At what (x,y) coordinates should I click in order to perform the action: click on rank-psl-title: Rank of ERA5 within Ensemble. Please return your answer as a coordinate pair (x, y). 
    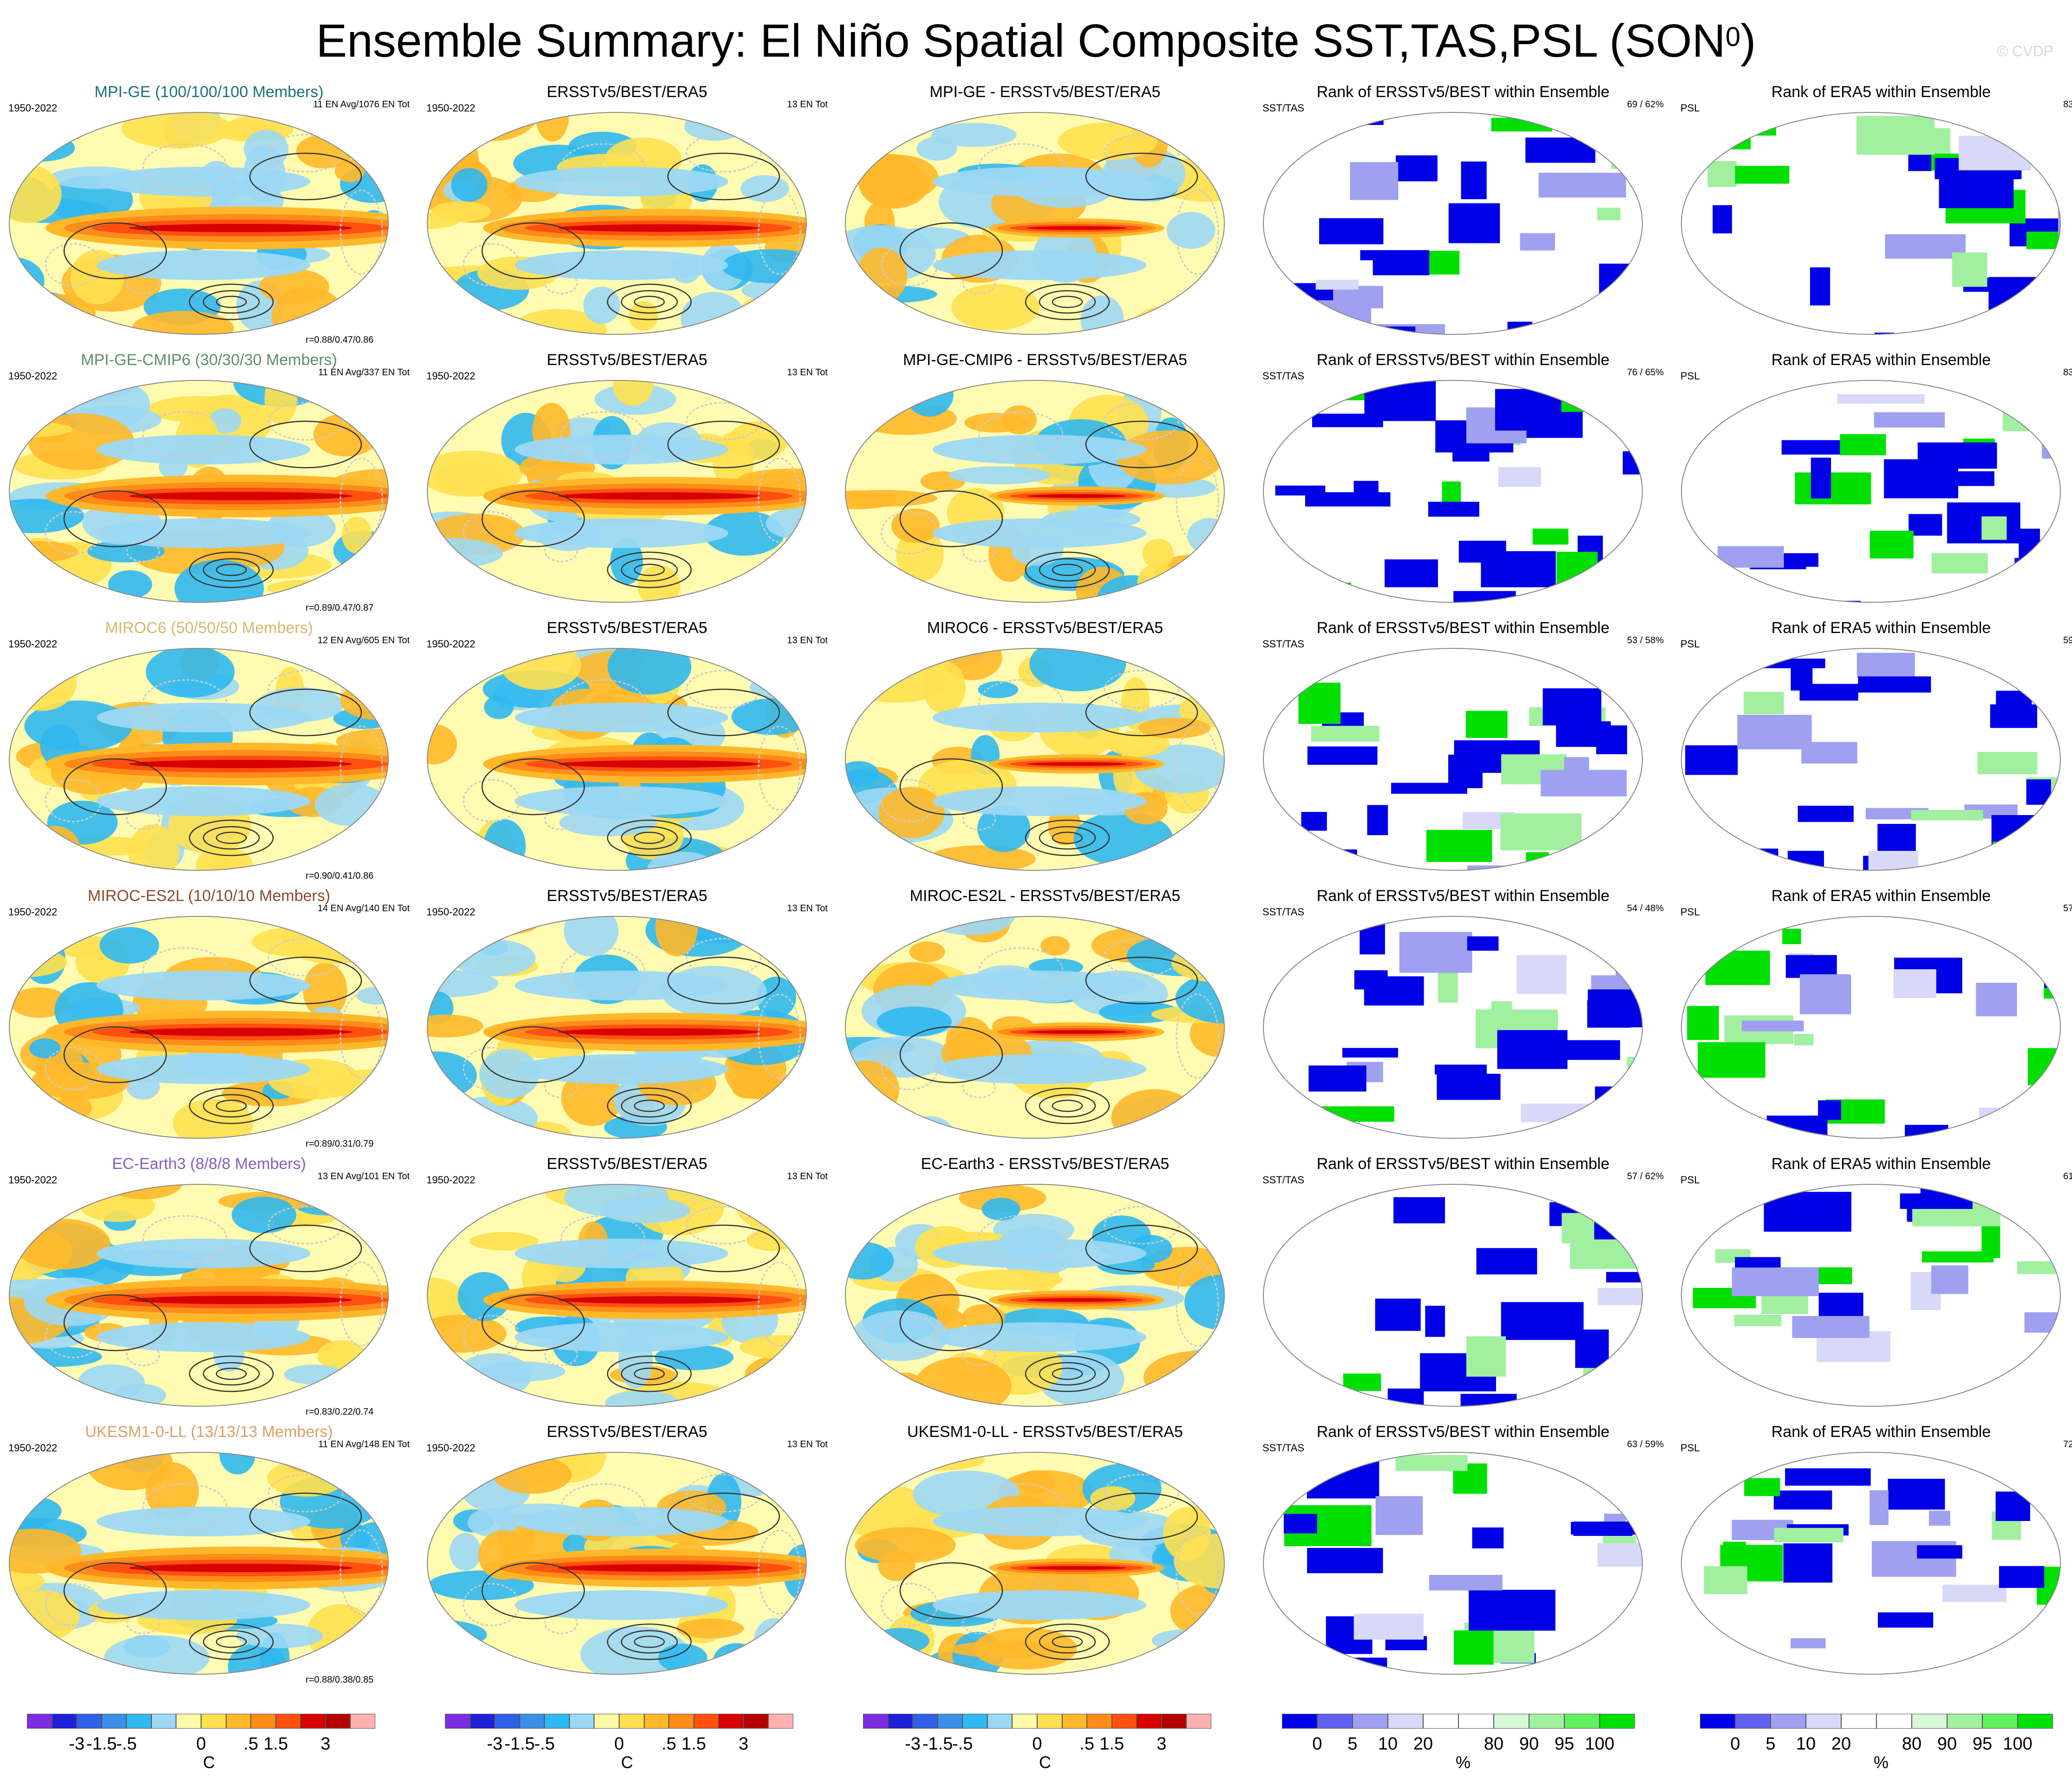
    Looking at the image, I should click on (1881, 896).